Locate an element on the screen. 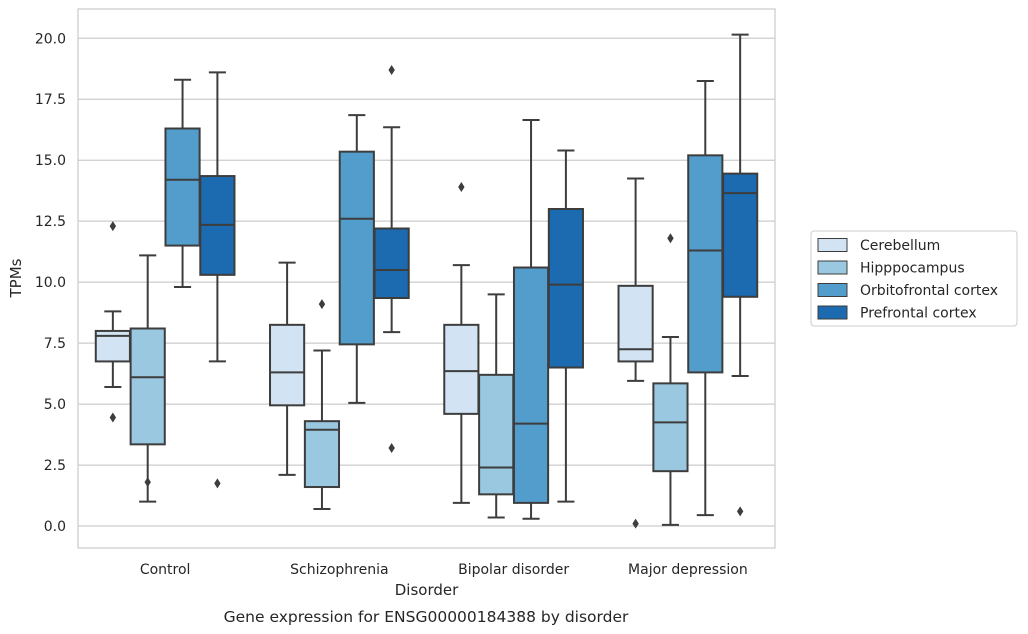  legend-label: Orbitofrontal cortex is located at coordinates (929, 291).